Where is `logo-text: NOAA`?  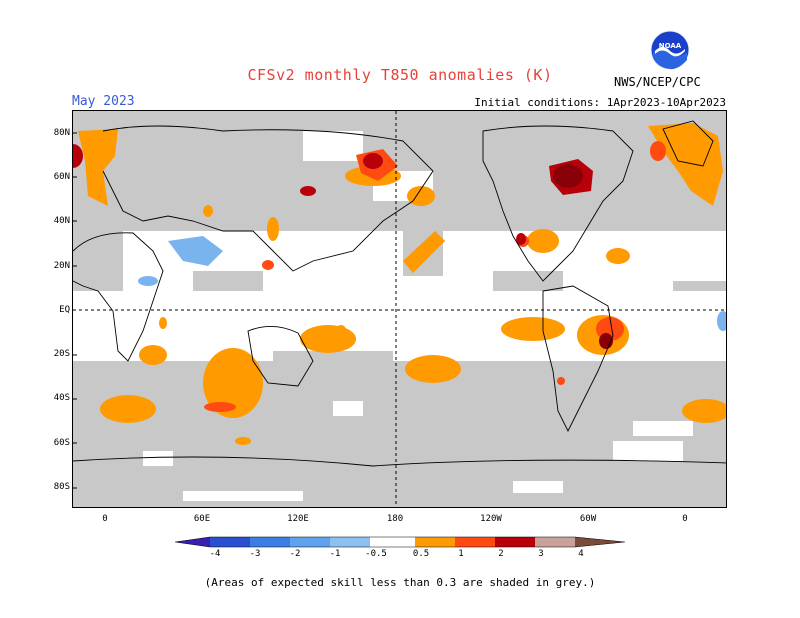
logo-text: NOAA is located at coordinates (670, 46).